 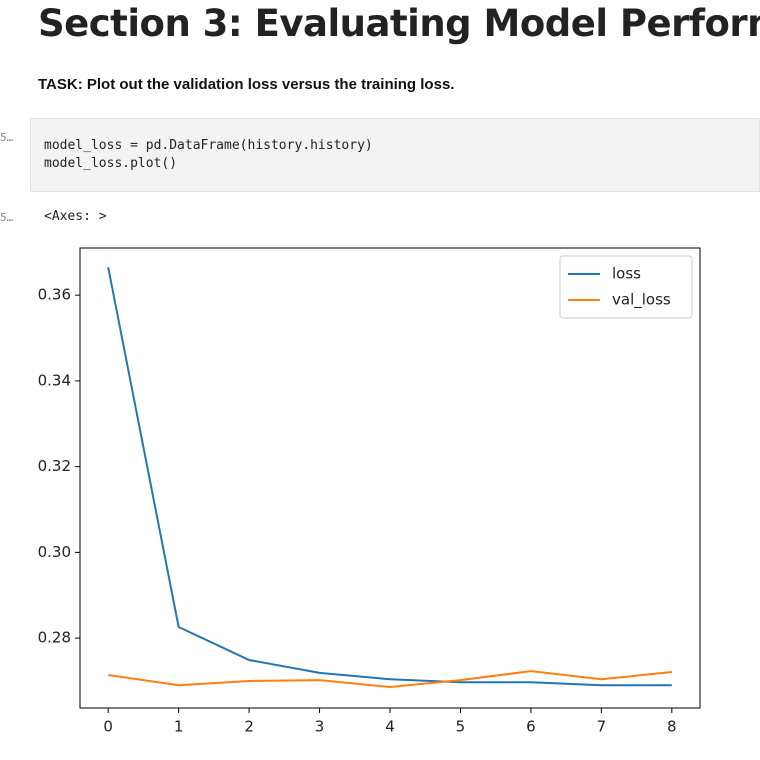 What do you see at coordinates (626, 274) in the screenshot?
I see `legend-label: loss` at bounding box center [626, 274].